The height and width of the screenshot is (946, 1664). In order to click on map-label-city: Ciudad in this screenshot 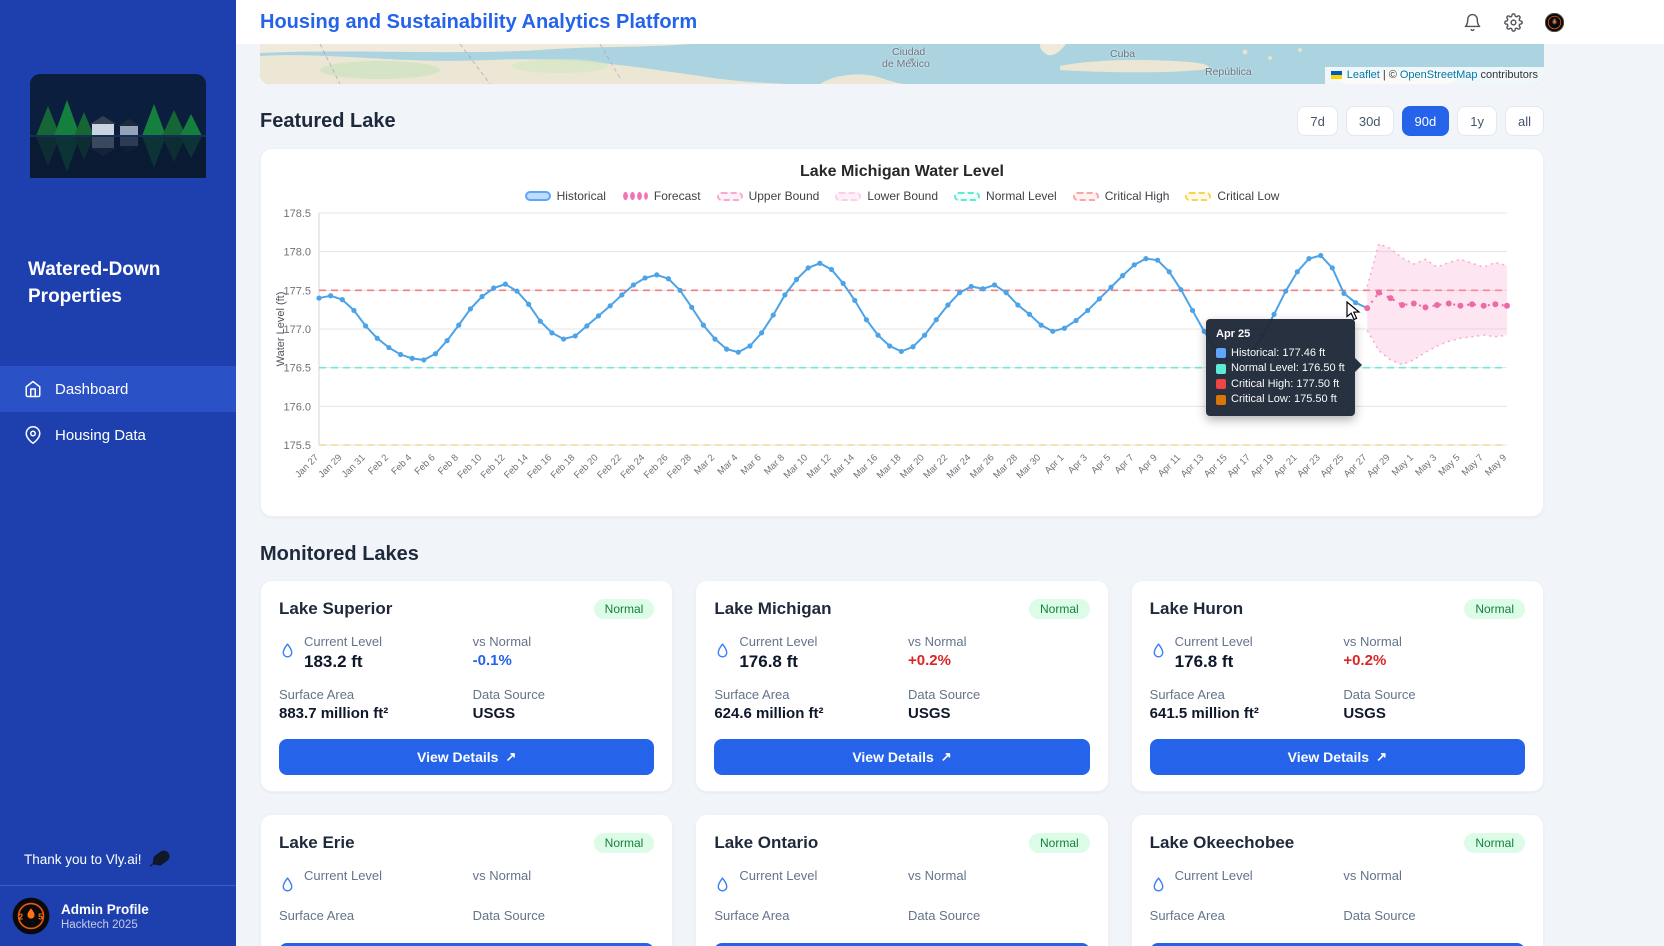, I will do `click(909, 52)`.